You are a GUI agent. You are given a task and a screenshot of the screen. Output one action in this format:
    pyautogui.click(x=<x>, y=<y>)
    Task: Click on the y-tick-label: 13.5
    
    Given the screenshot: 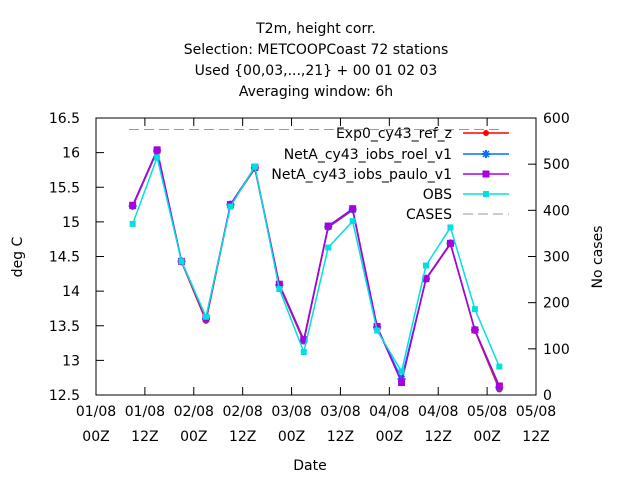 What is the action you would take?
    pyautogui.click(x=64, y=327)
    